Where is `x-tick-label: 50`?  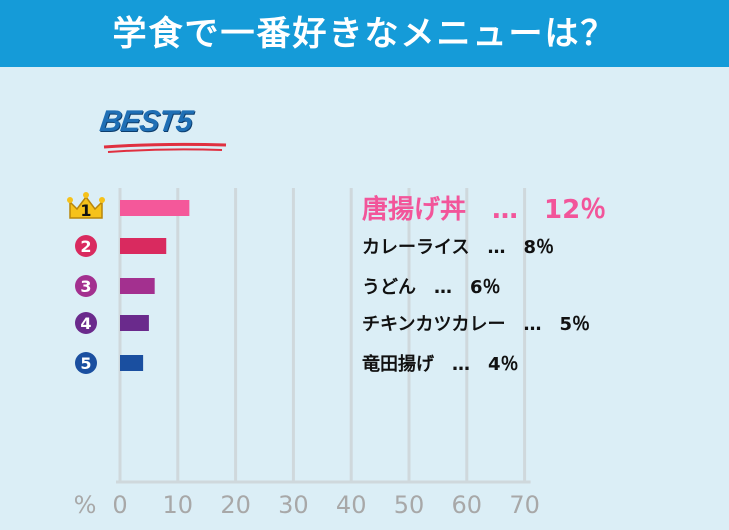 x-tick-label: 50 is located at coordinates (409, 505).